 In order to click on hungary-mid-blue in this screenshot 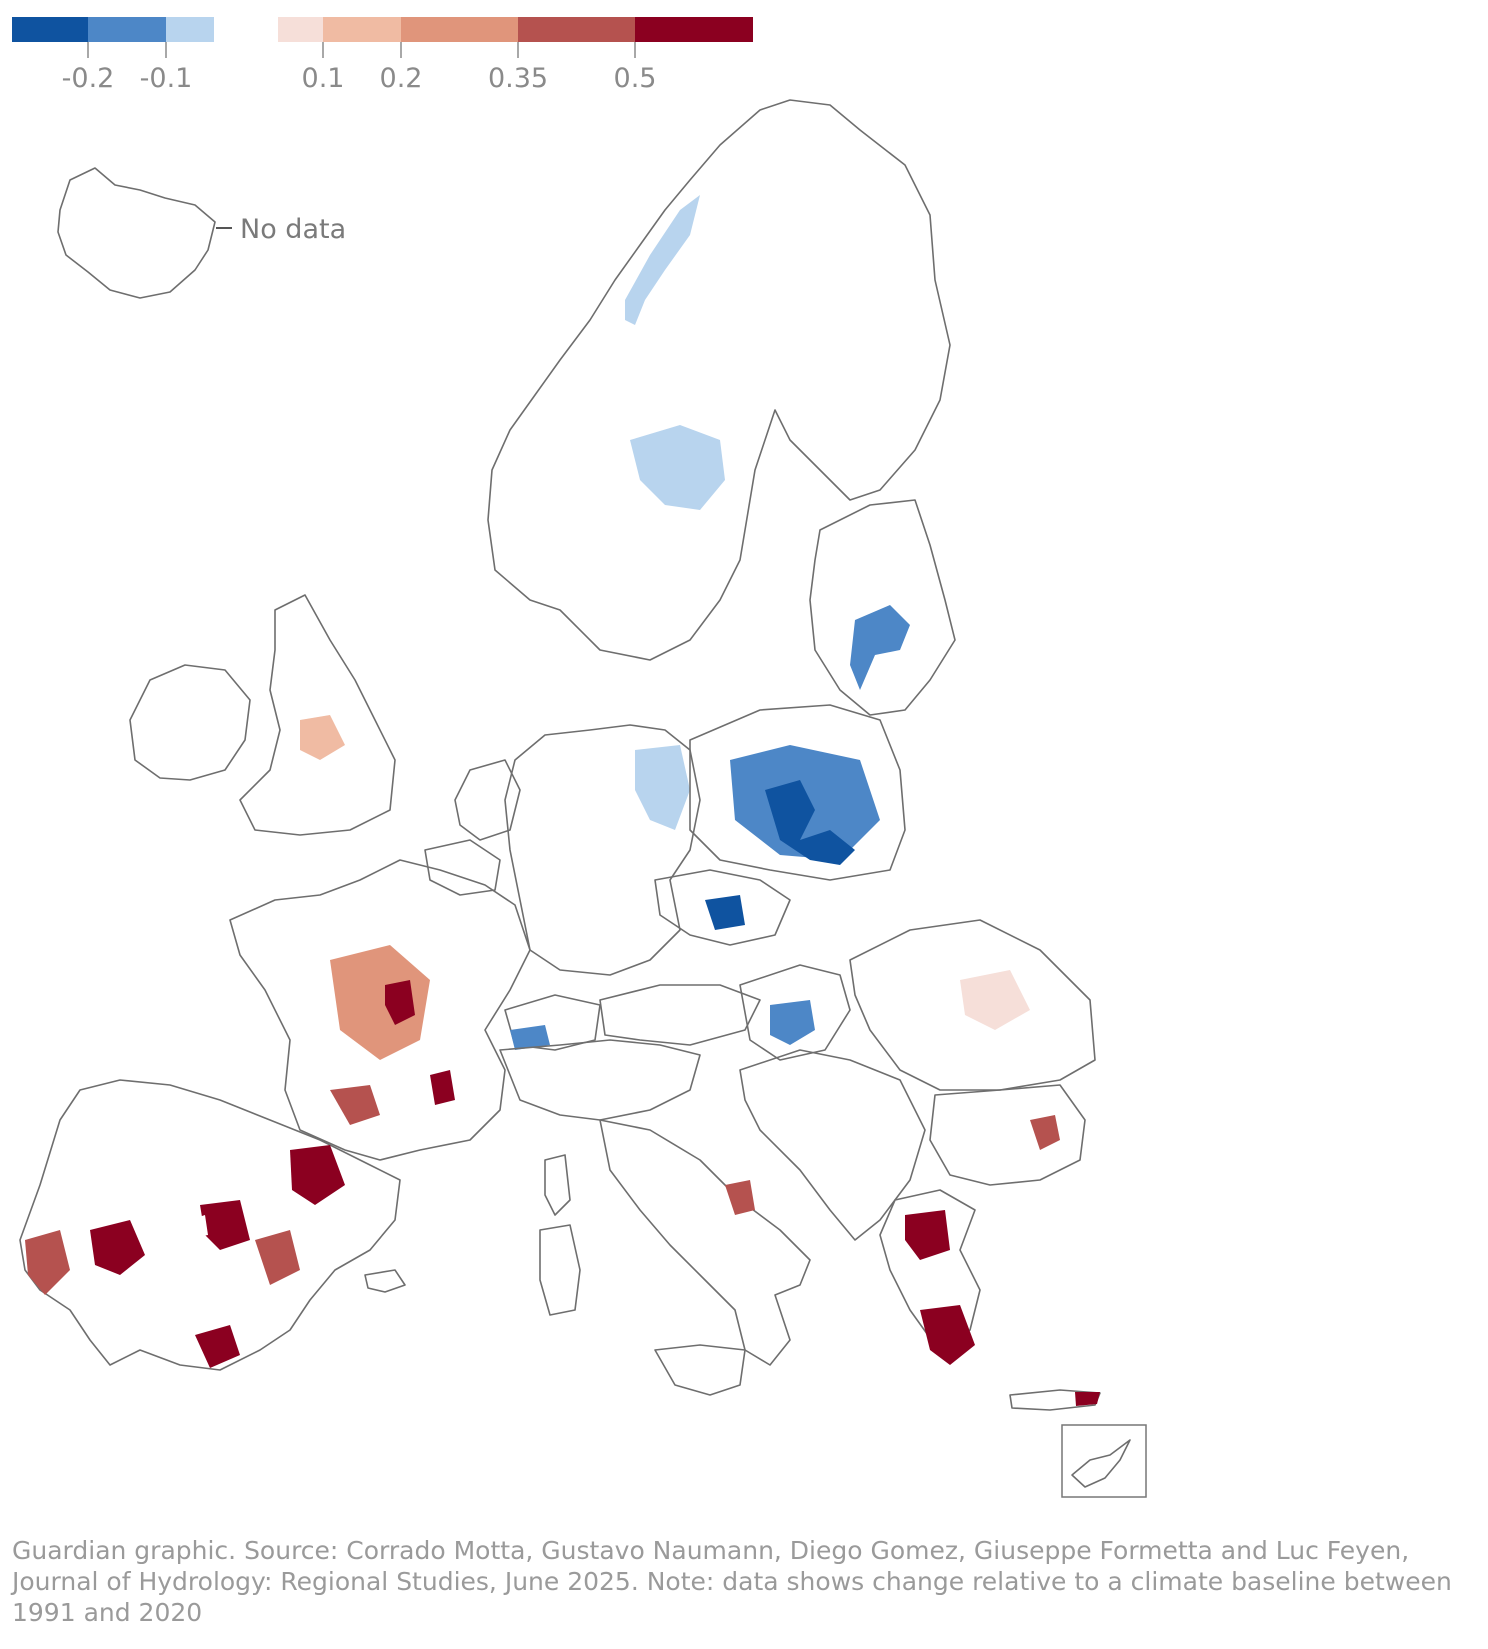, I will do `click(792, 1022)`.